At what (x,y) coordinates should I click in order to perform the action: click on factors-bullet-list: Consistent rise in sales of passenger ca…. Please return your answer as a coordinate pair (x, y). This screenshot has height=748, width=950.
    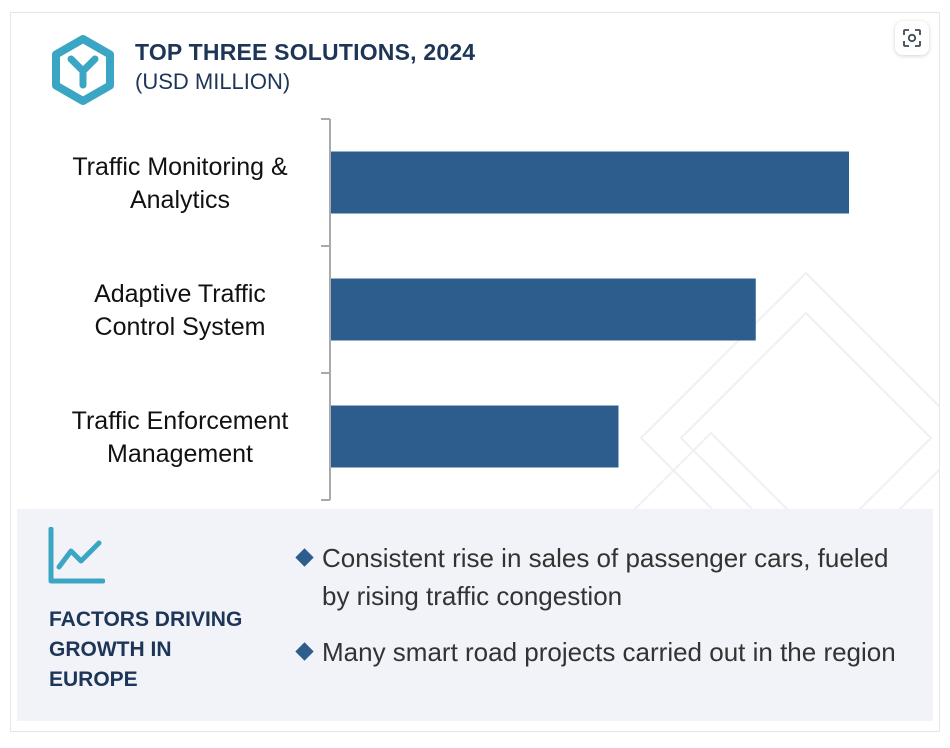
    Looking at the image, I should click on (605, 614).